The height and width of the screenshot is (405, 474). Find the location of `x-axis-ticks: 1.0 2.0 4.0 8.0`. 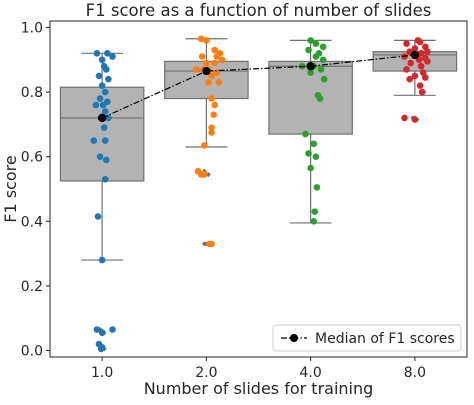

x-axis-ticks: 1.0 2.0 4.0 8.0 is located at coordinates (258, 369).